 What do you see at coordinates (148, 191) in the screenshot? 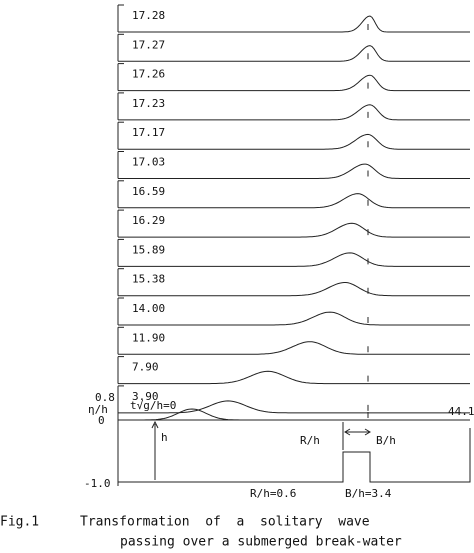
I see `panel-label: 16.59` at bounding box center [148, 191].